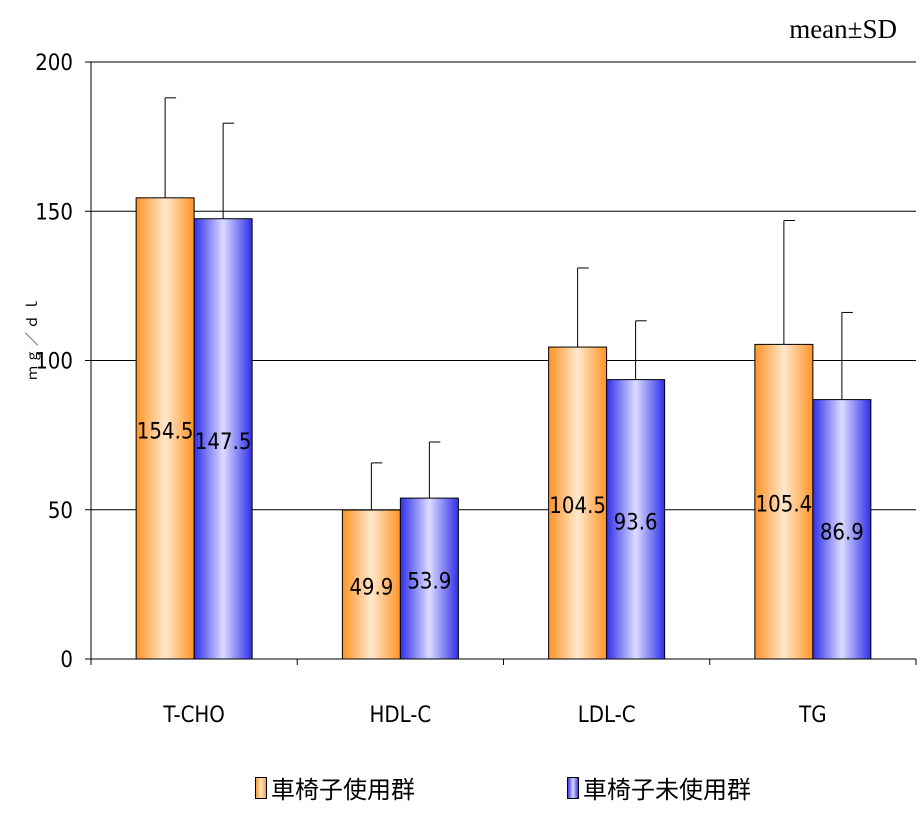  Describe the element at coordinates (66, 660) in the screenshot. I see `y-tick-label: 0` at that location.